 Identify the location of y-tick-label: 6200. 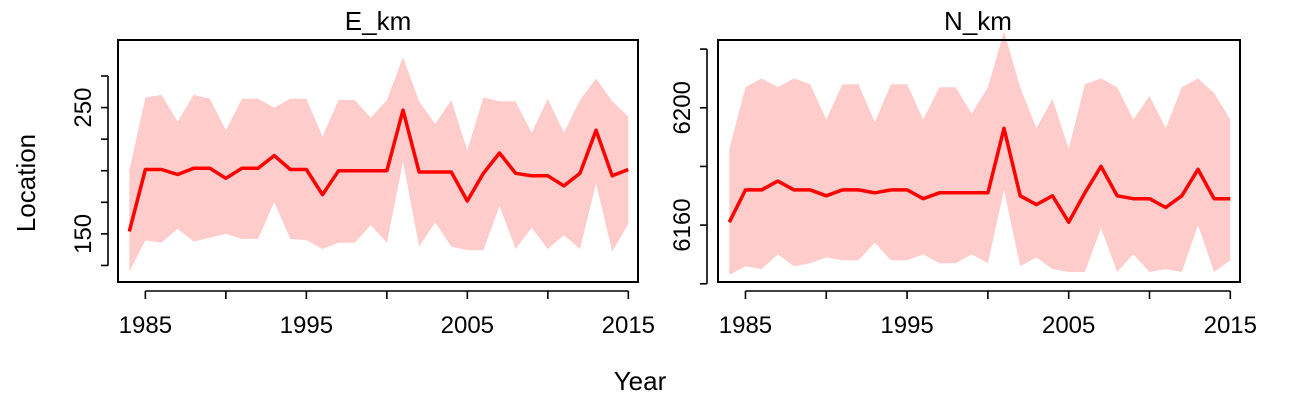
(682, 107).